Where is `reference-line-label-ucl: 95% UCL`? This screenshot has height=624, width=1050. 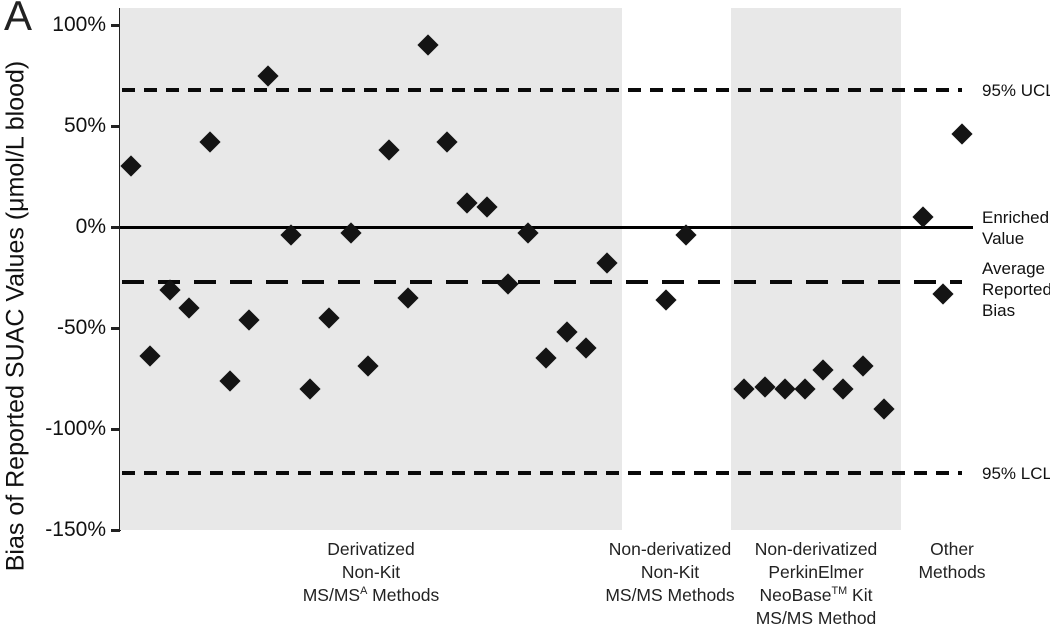 reference-line-label-ucl: 95% UCL is located at coordinates (1016, 90).